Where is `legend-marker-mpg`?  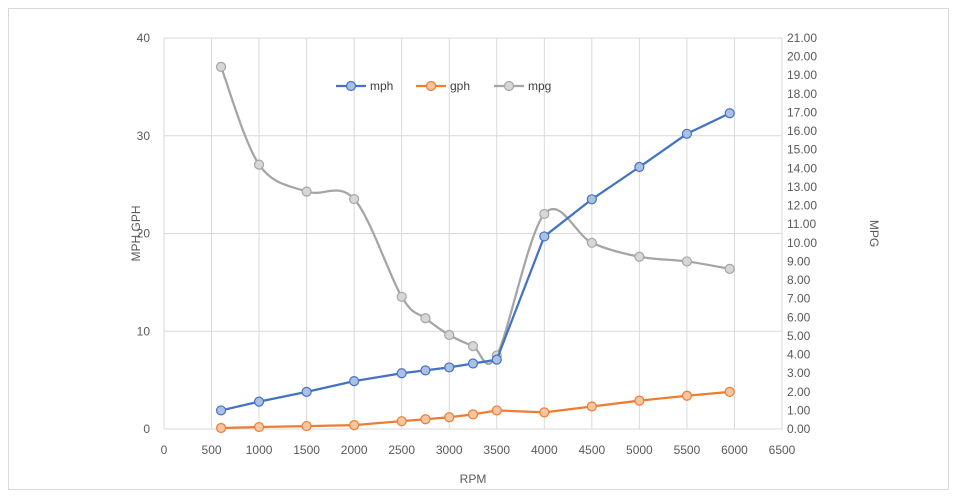 legend-marker-mpg is located at coordinates (509, 86).